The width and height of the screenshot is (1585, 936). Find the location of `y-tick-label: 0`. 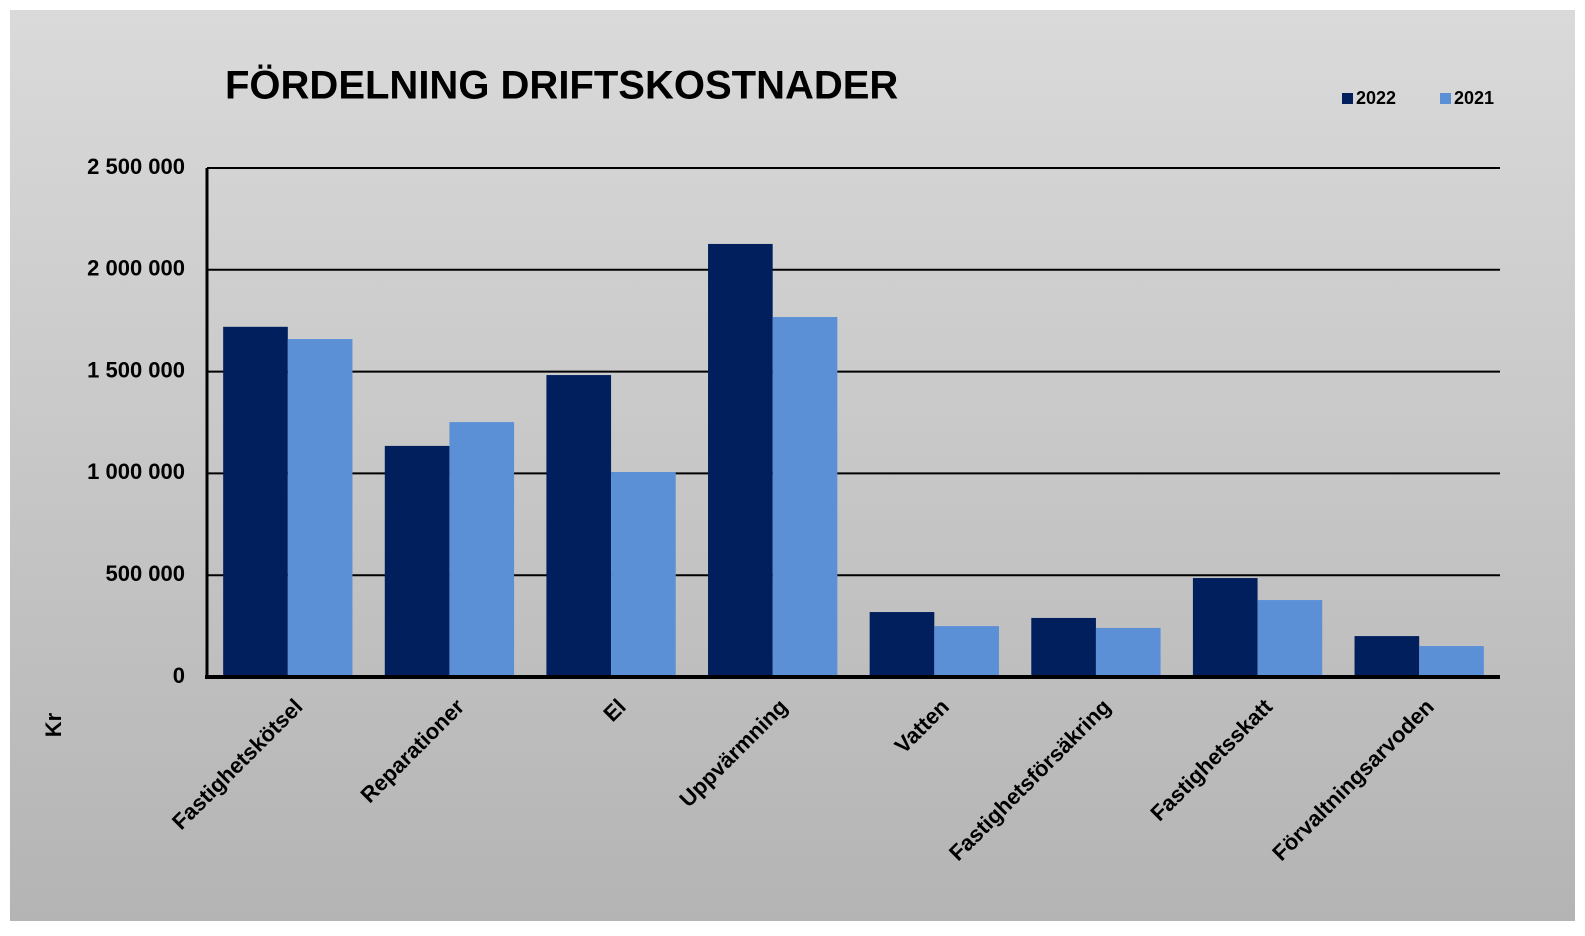

y-tick-label: 0 is located at coordinates (179, 675).